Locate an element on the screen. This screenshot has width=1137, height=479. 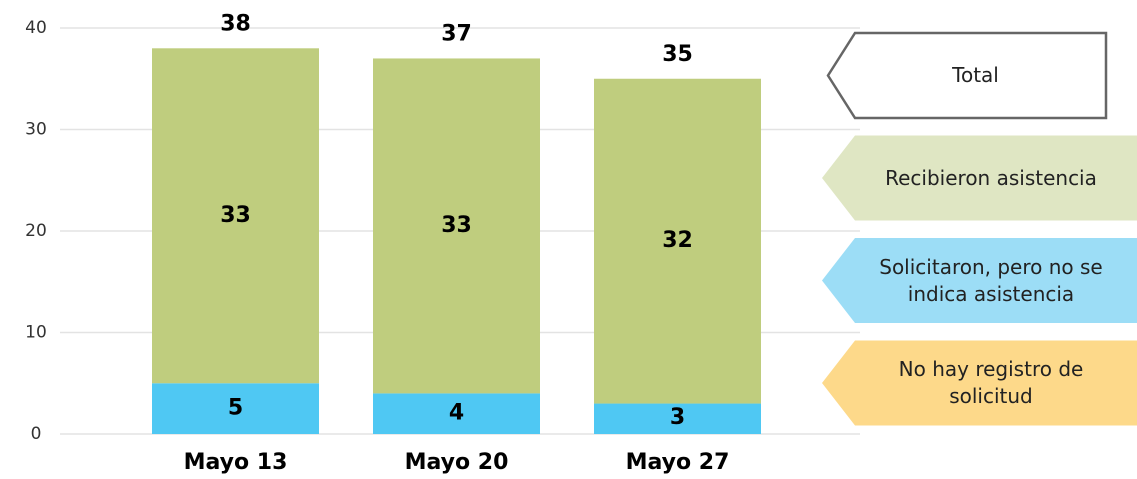
total-label: 38 is located at coordinates (235, 23).